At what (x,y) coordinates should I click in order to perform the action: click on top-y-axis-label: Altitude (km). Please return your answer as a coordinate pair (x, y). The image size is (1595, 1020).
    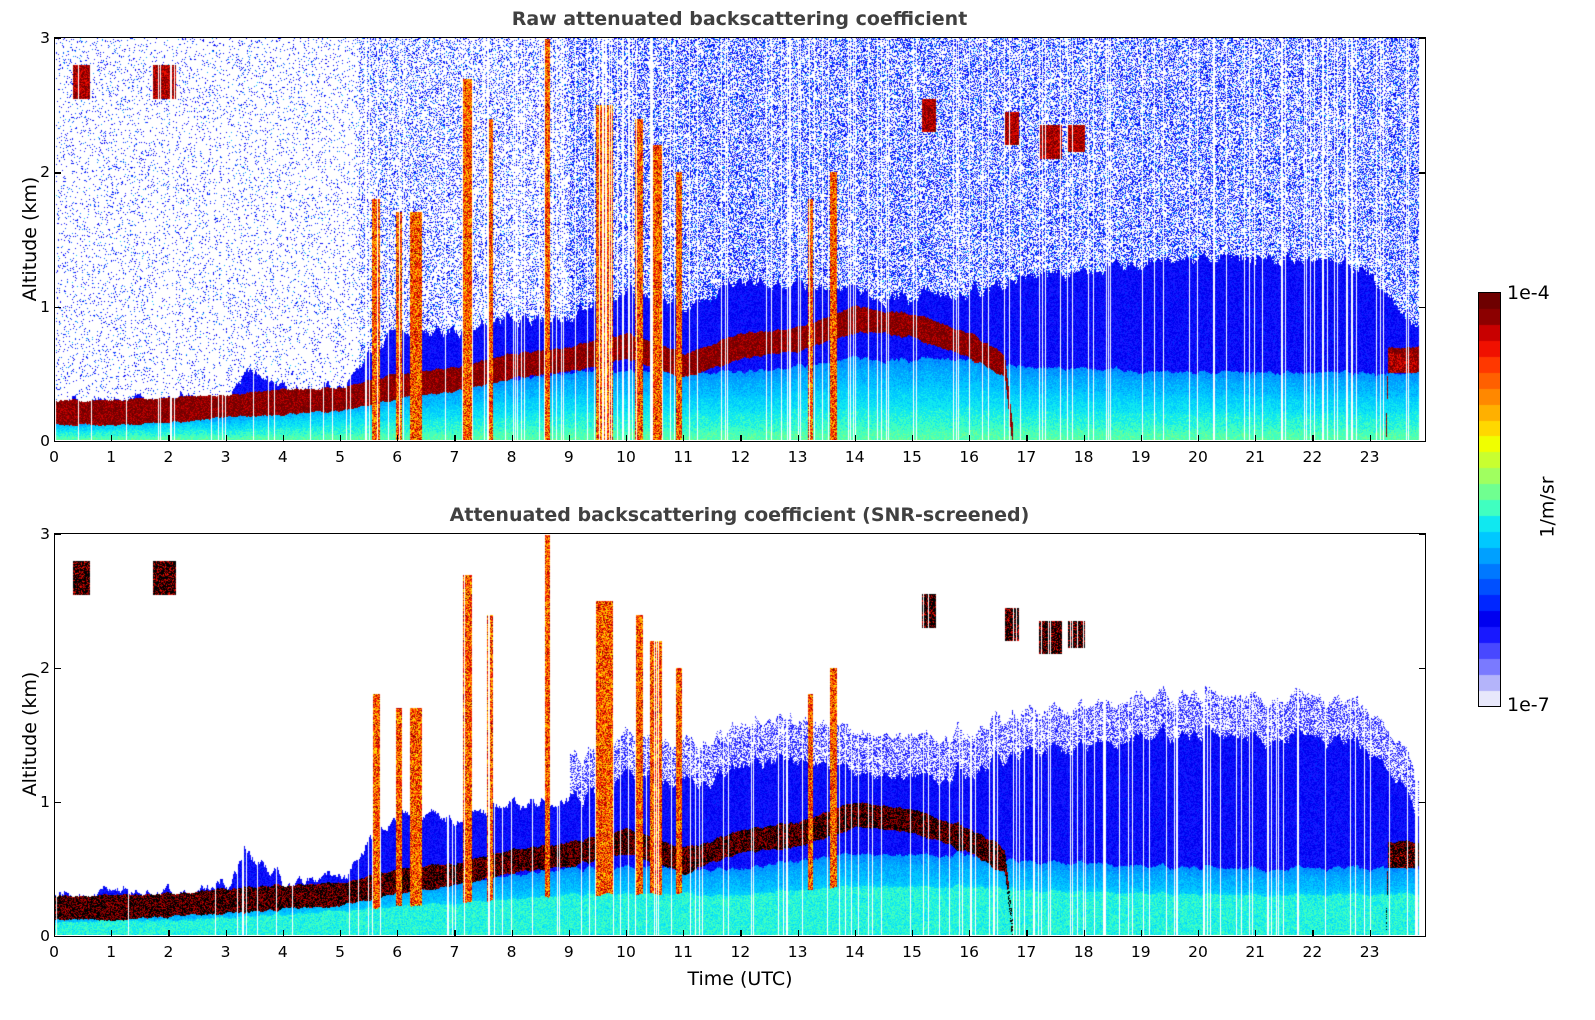
    Looking at the image, I should click on (30, 239).